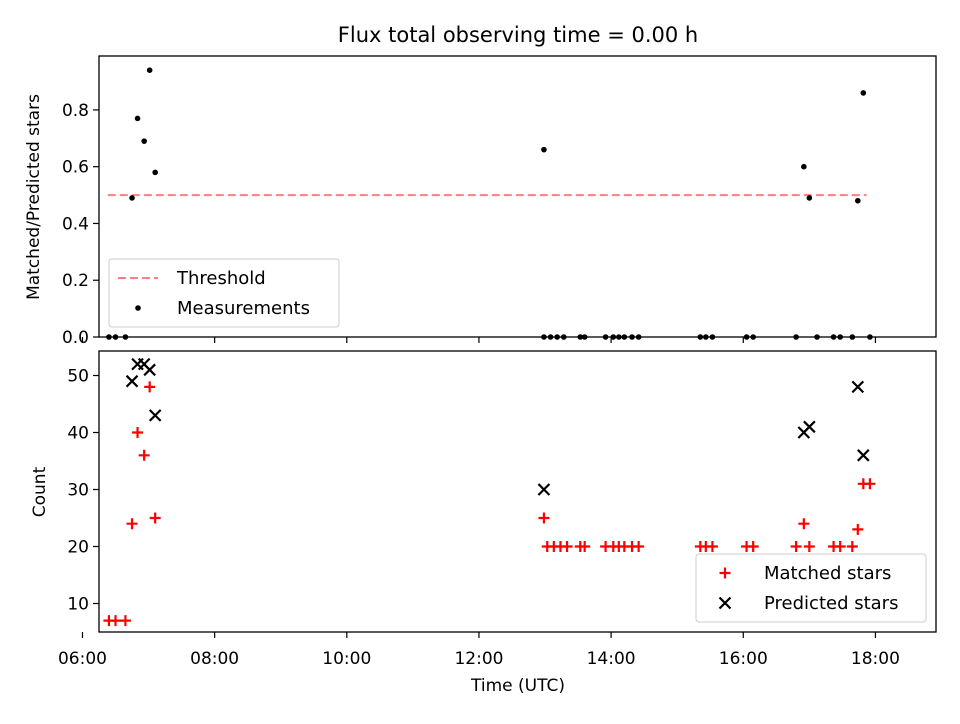  I want to click on bottom-y-axis-label: Count, so click(40, 491).